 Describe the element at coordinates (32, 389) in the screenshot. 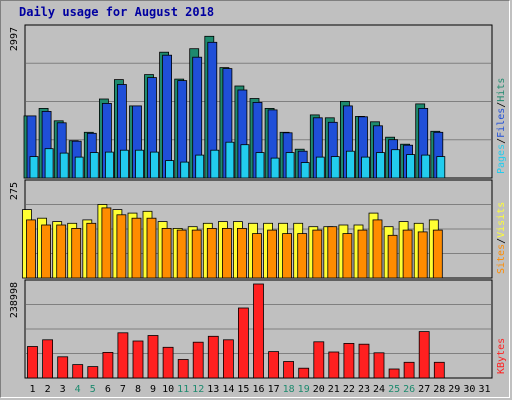

I see `x-tick-label: 1` at that location.